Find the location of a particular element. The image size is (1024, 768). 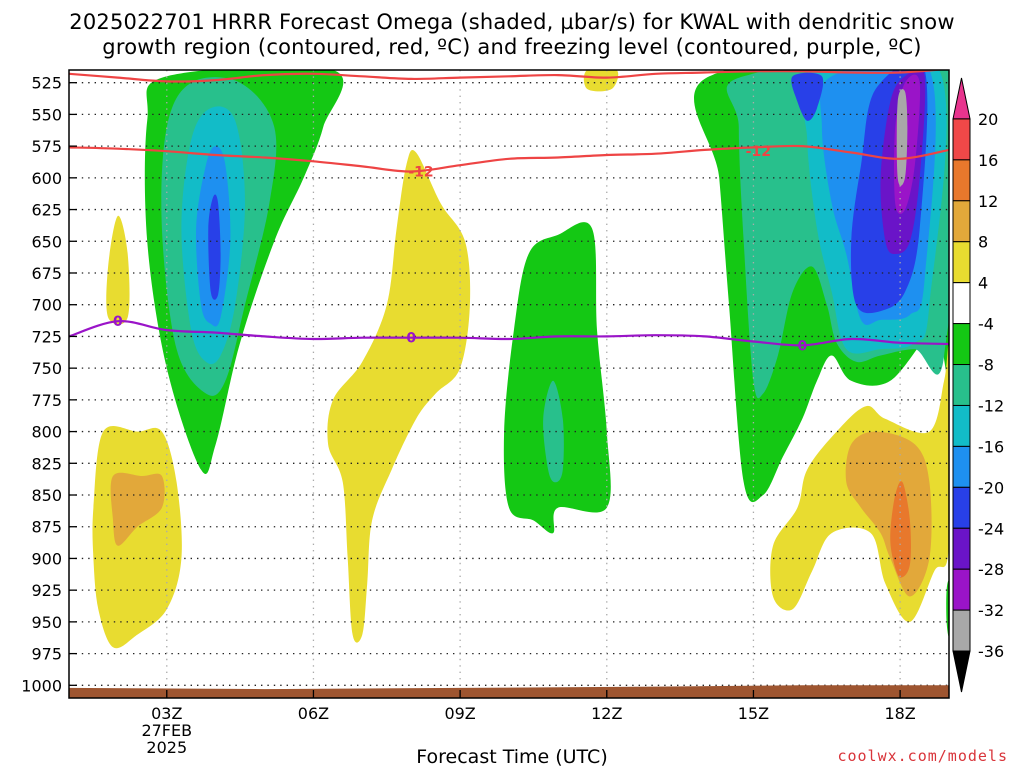

y-tick-label: 775 is located at coordinates (46, 400).